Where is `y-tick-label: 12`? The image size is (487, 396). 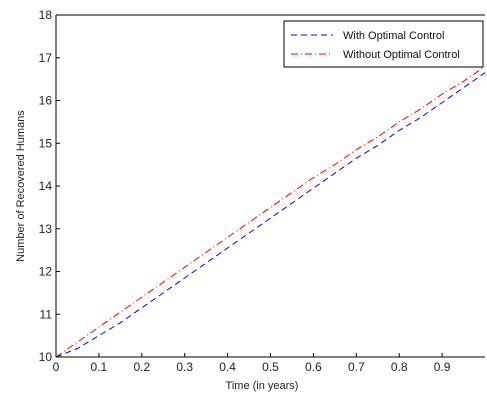 y-tick-label: 12 is located at coordinates (46, 272).